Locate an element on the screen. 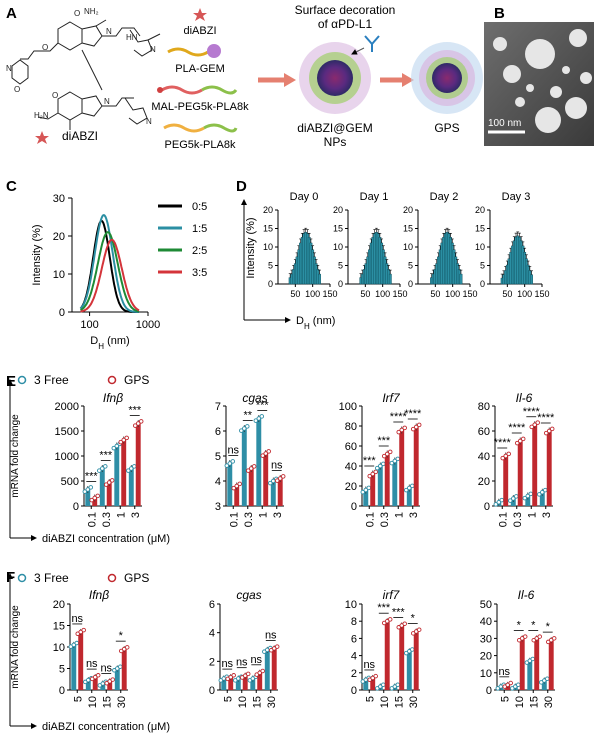 This screenshot has height=736, width=600. decoration-line2: of αPD-L1 is located at coordinates (345, 24).